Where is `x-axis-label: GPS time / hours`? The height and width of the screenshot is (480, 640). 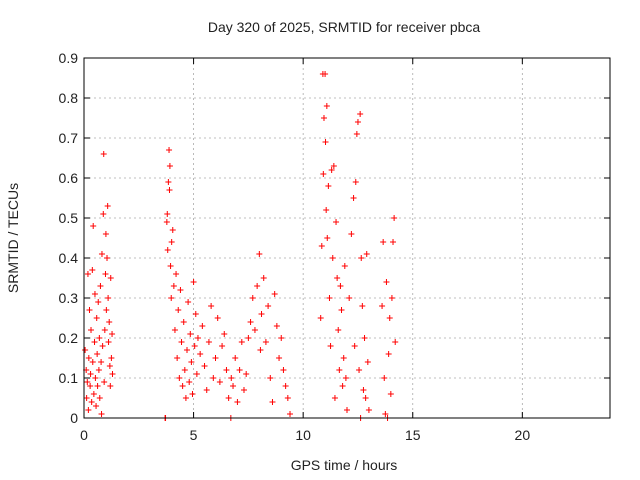
x-axis-label: GPS time / hours is located at coordinates (344, 465).